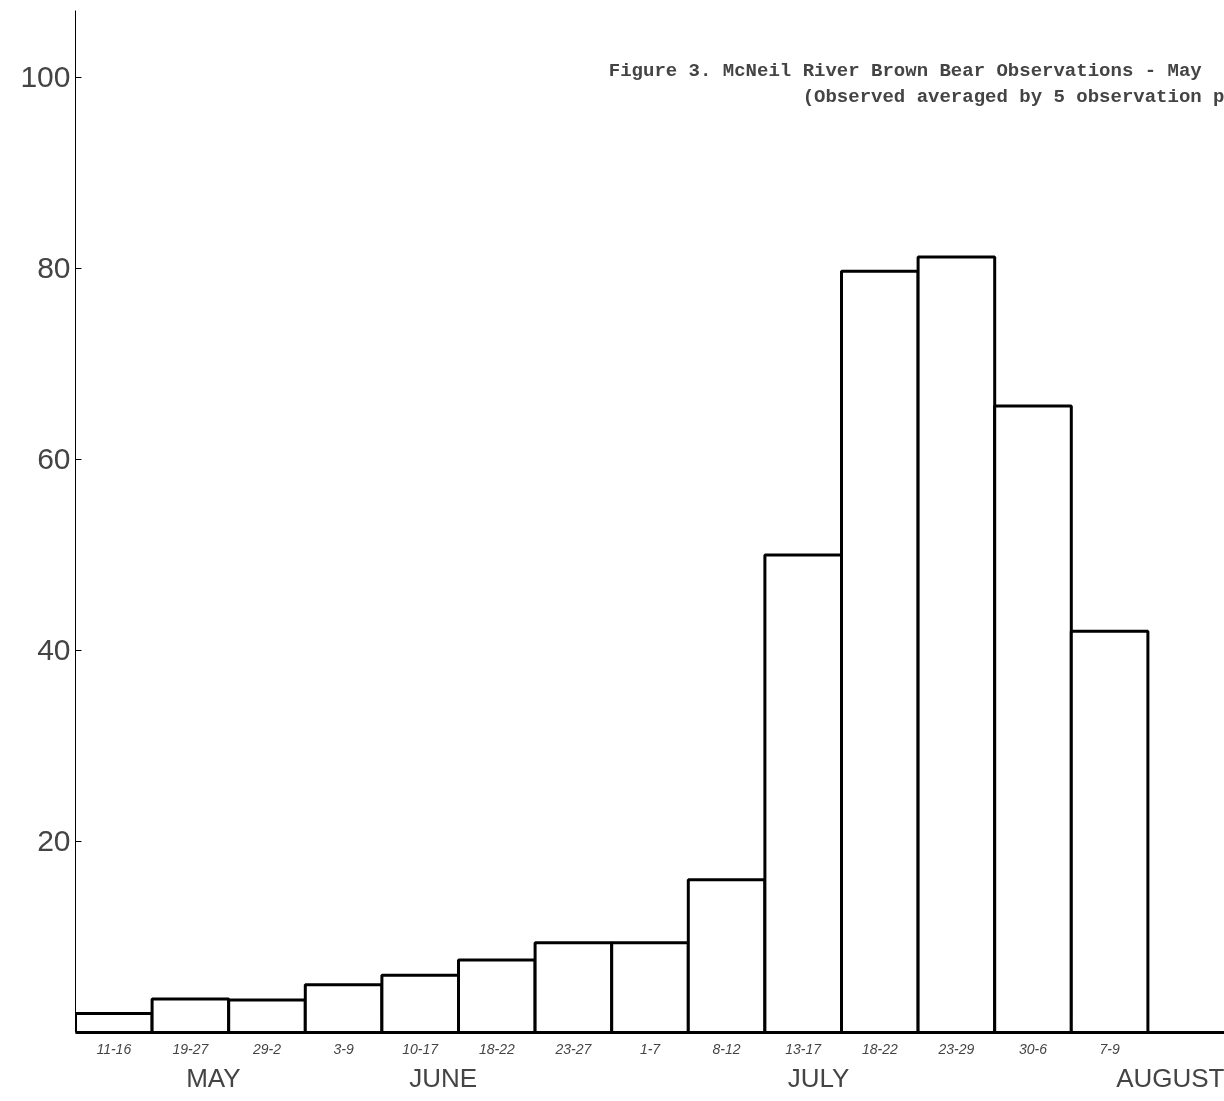 This screenshot has width=1224, height=1101. I want to click on x-tick-label: 19-27, so click(191, 1048).